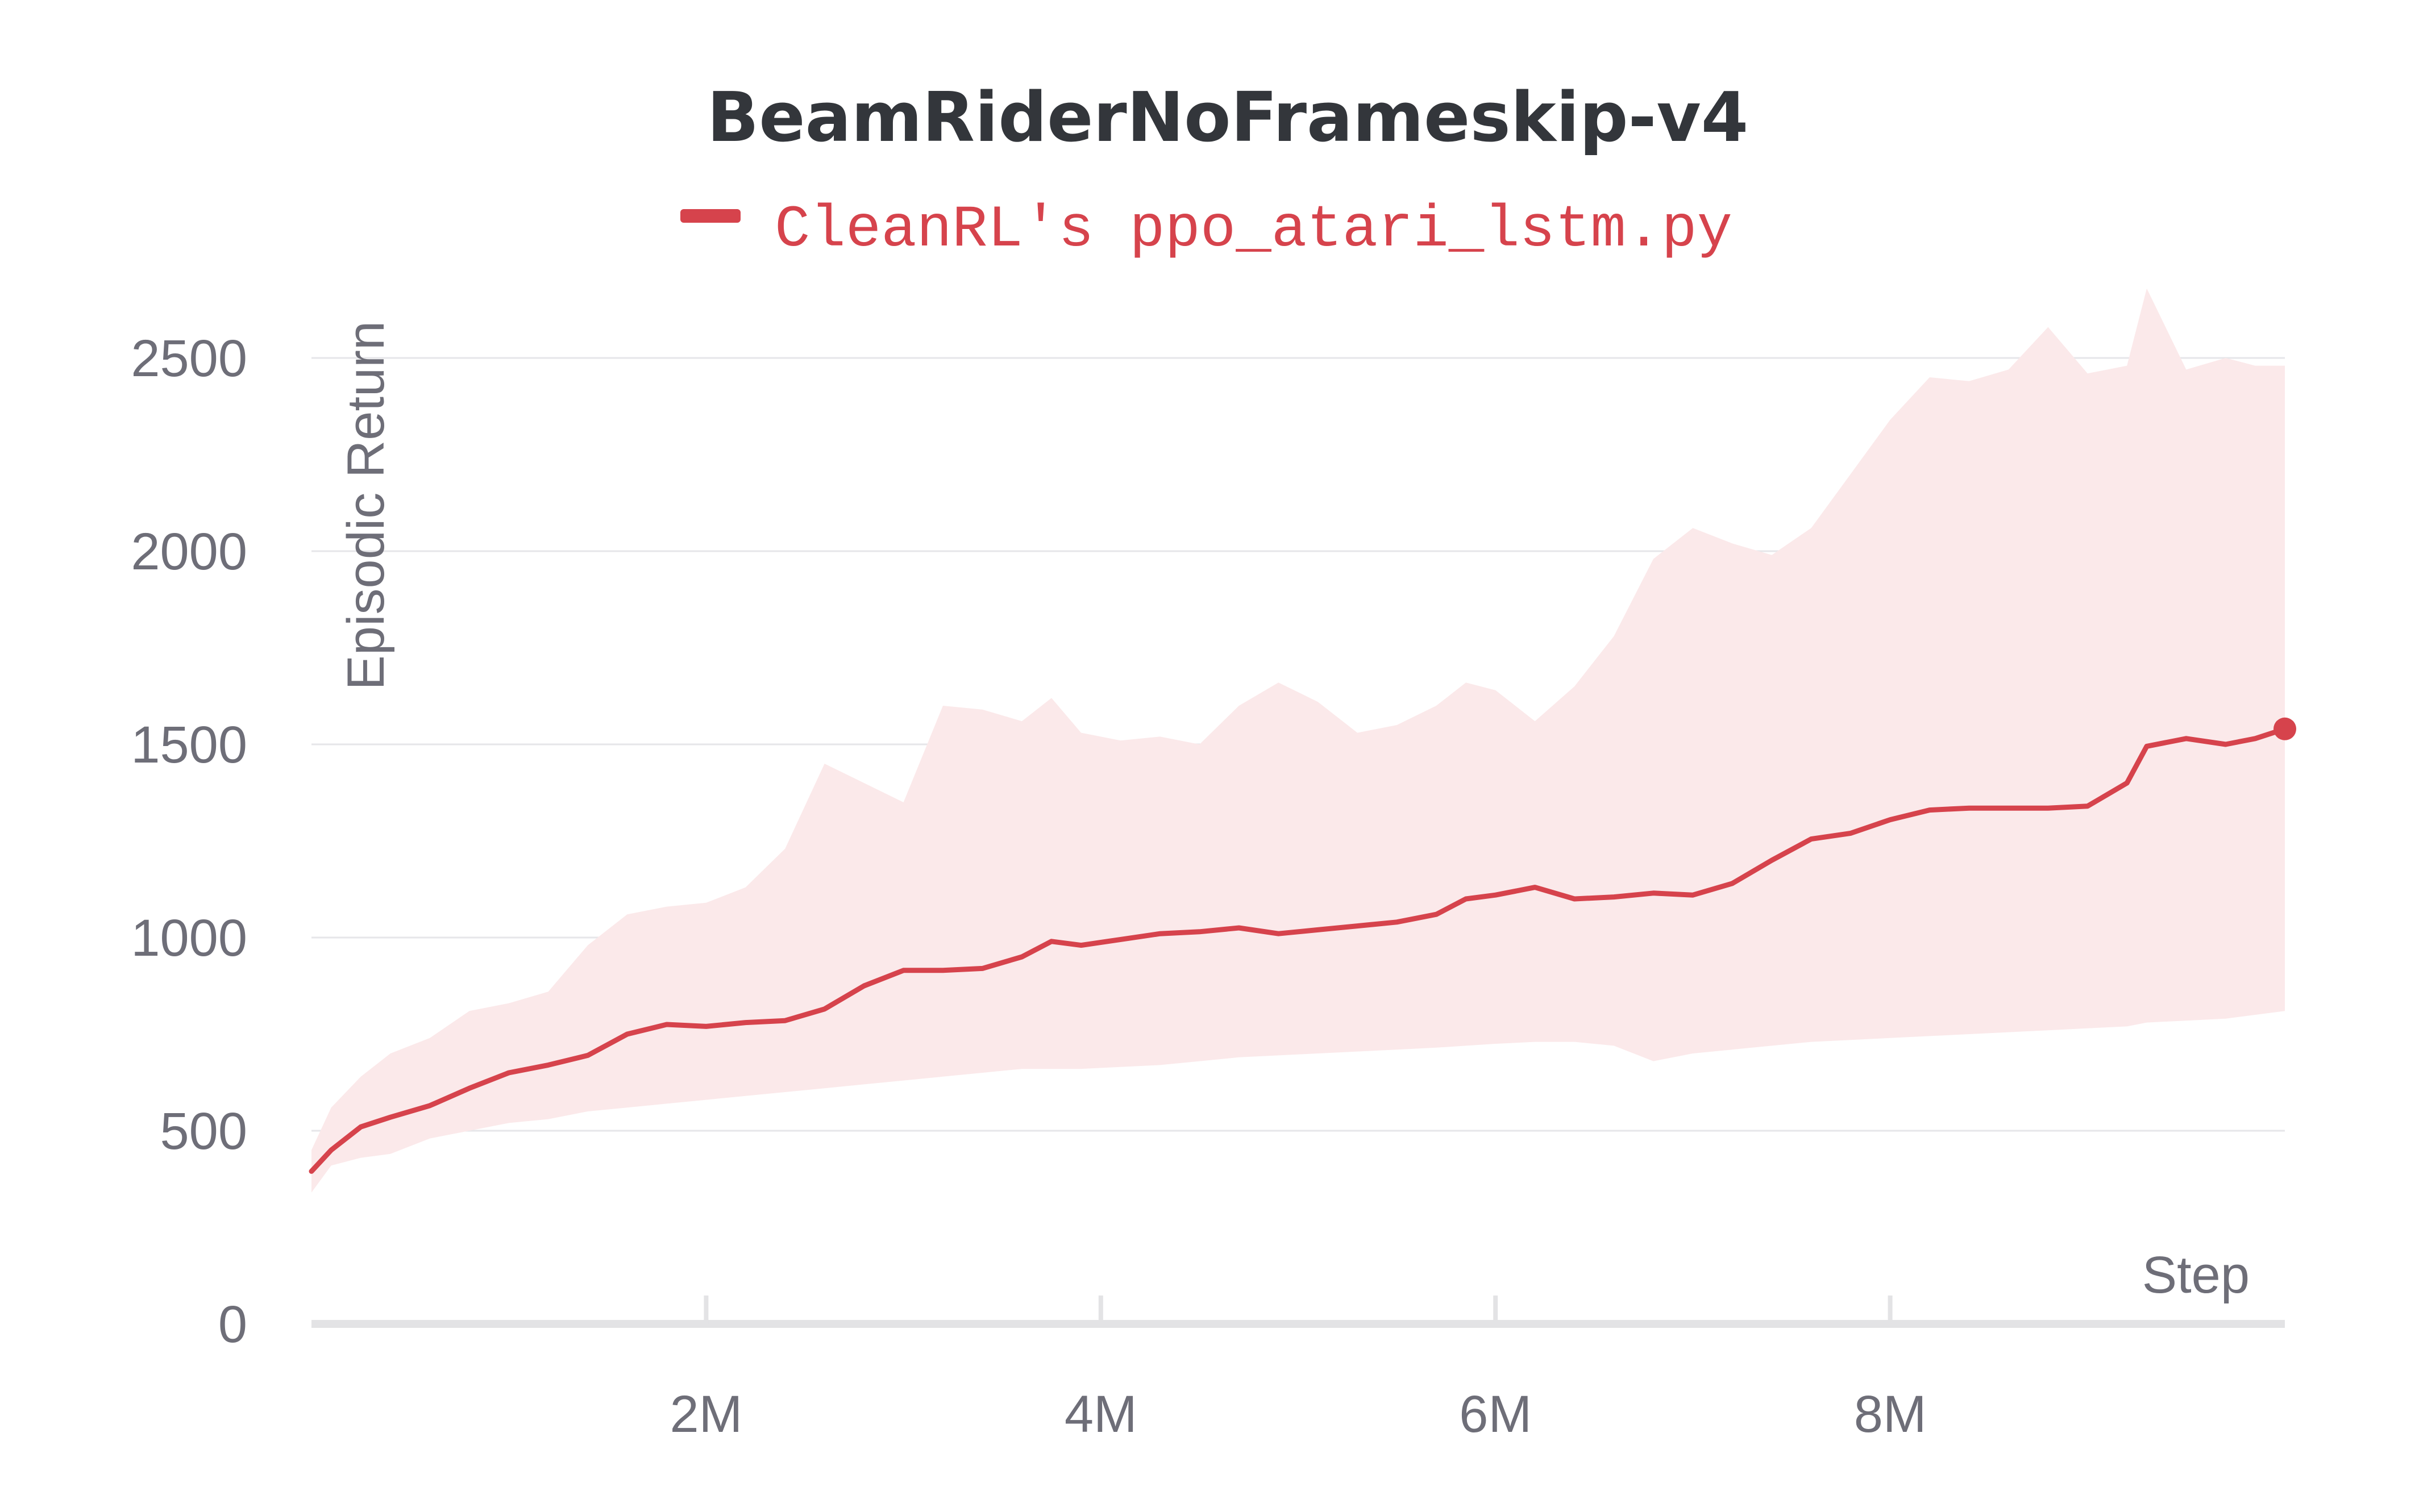  I want to click on y-axis: 0 500 1000 1500 2000 2500, so click(189, 841).